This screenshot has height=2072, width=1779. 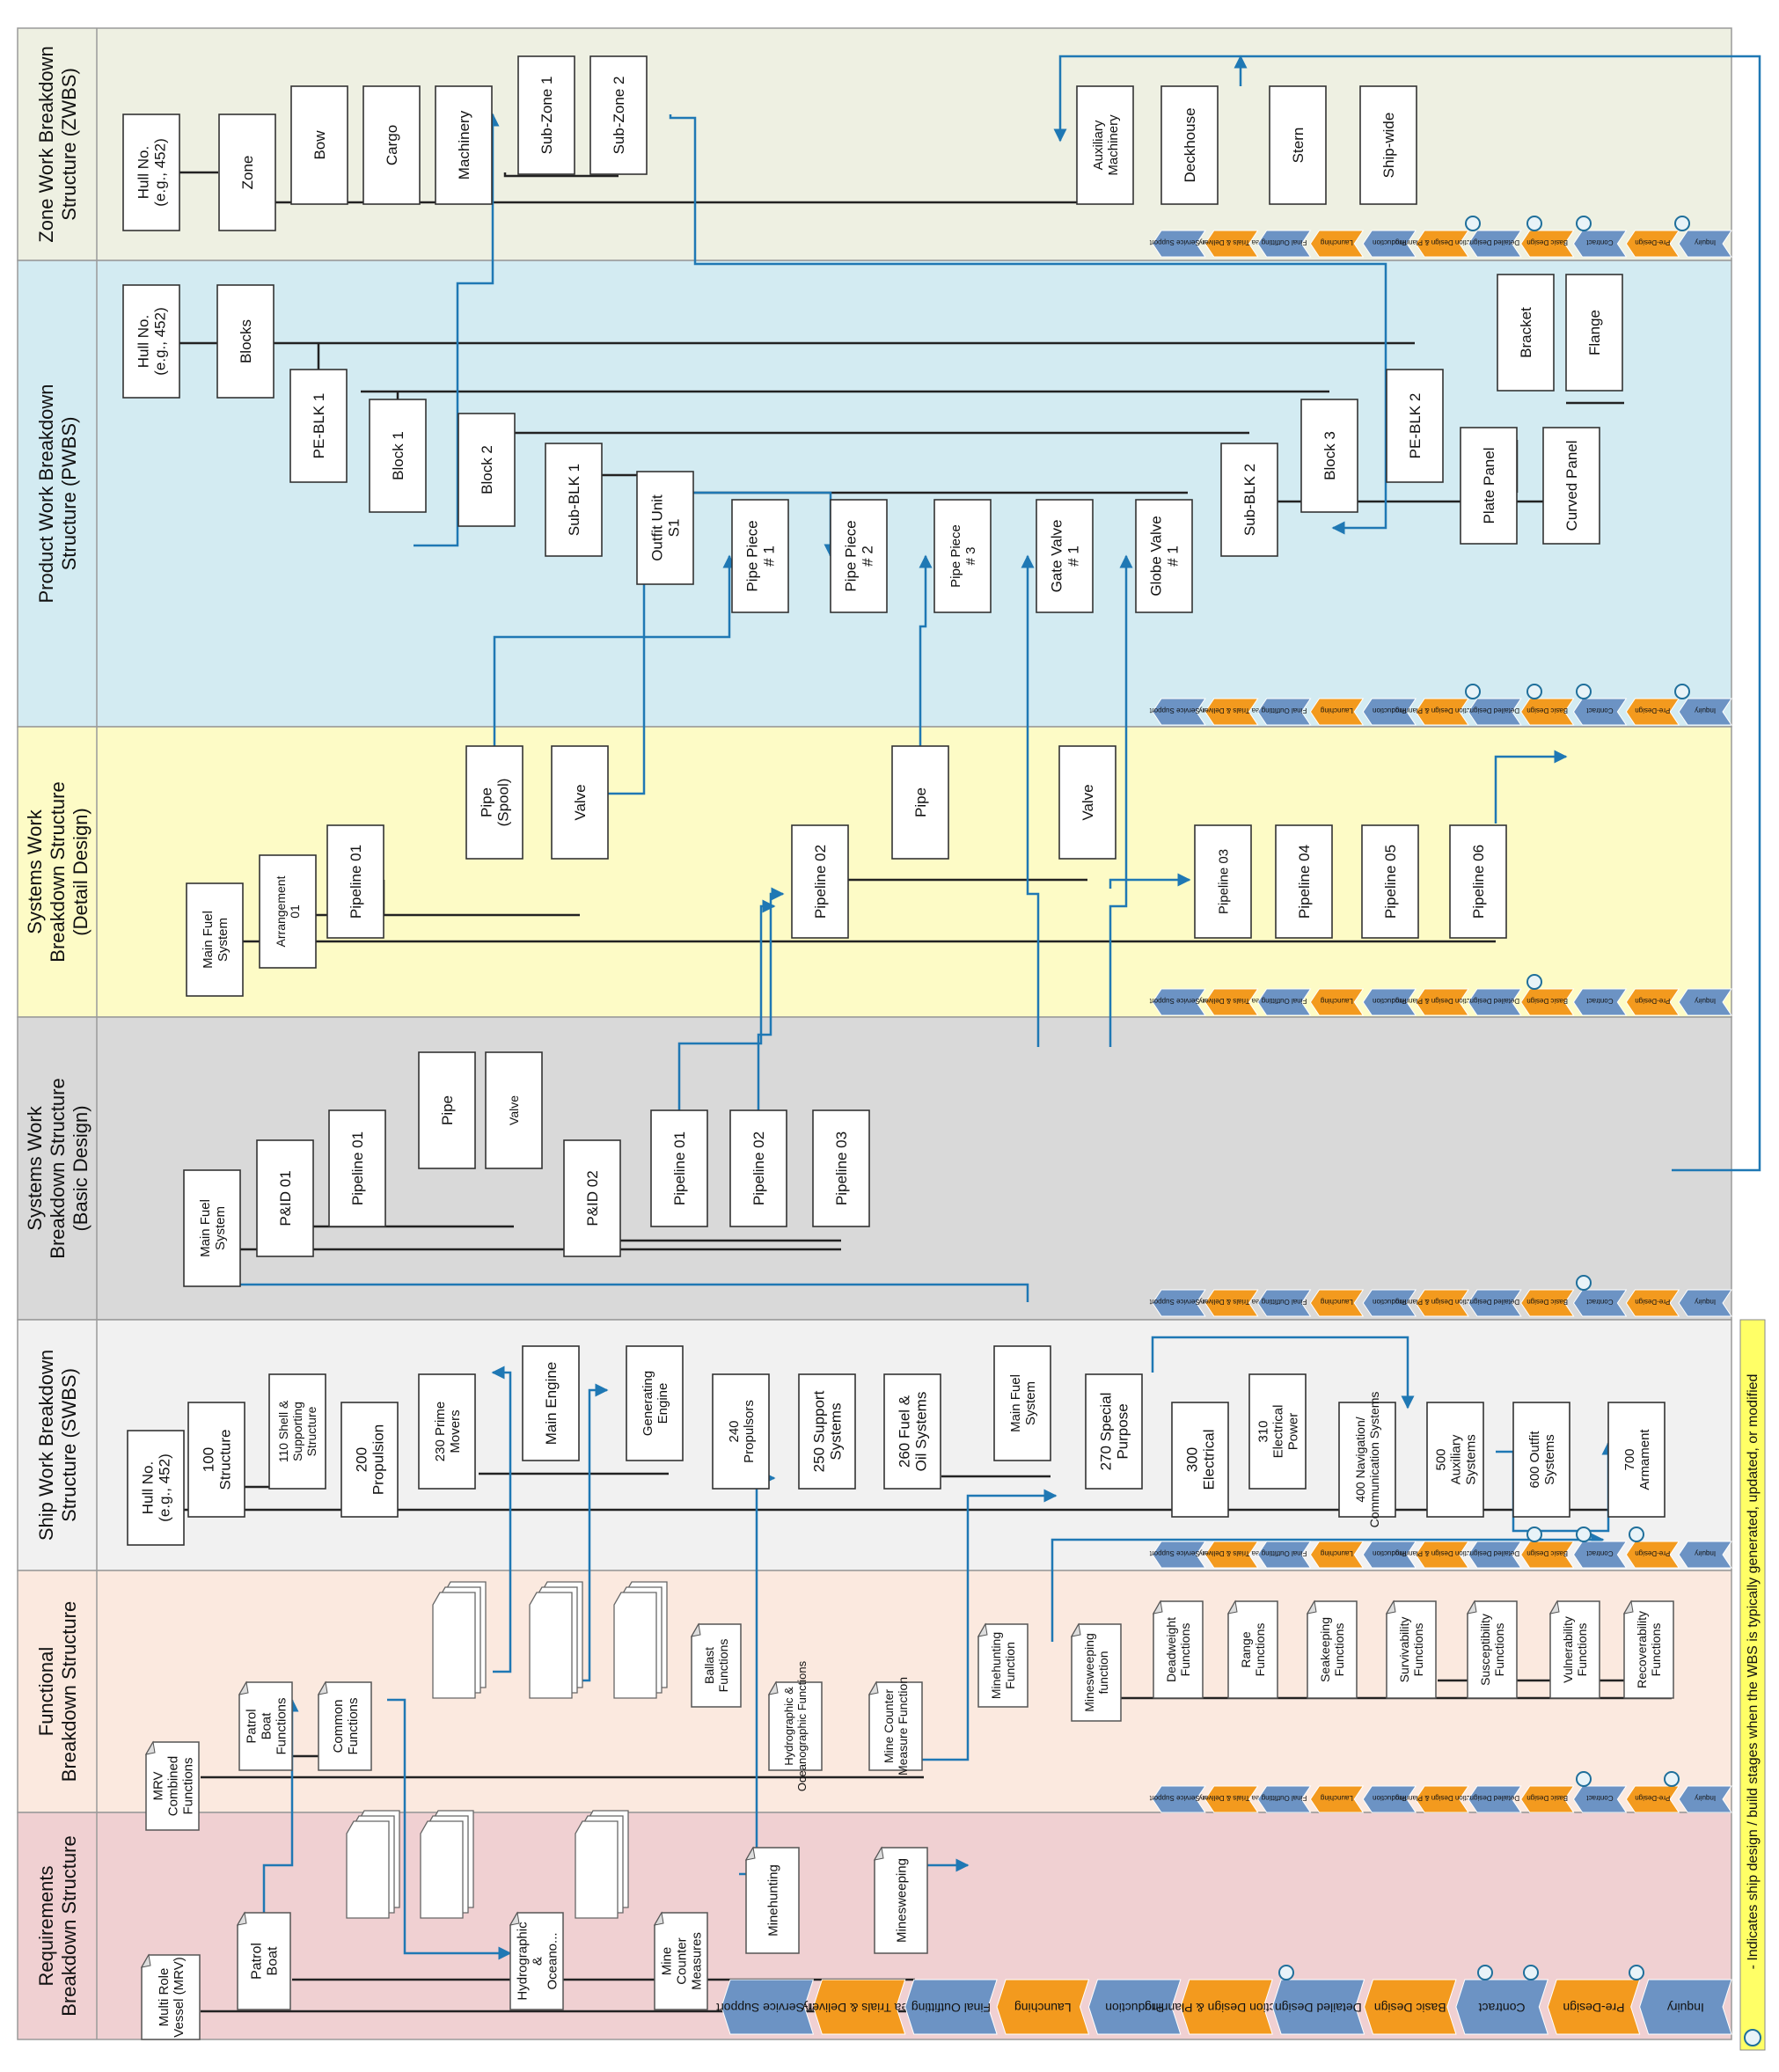 What do you see at coordinates (1337, 1798) in the screenshot?
I see `svg-text: Launching` at bounding box center [1337, 1798].